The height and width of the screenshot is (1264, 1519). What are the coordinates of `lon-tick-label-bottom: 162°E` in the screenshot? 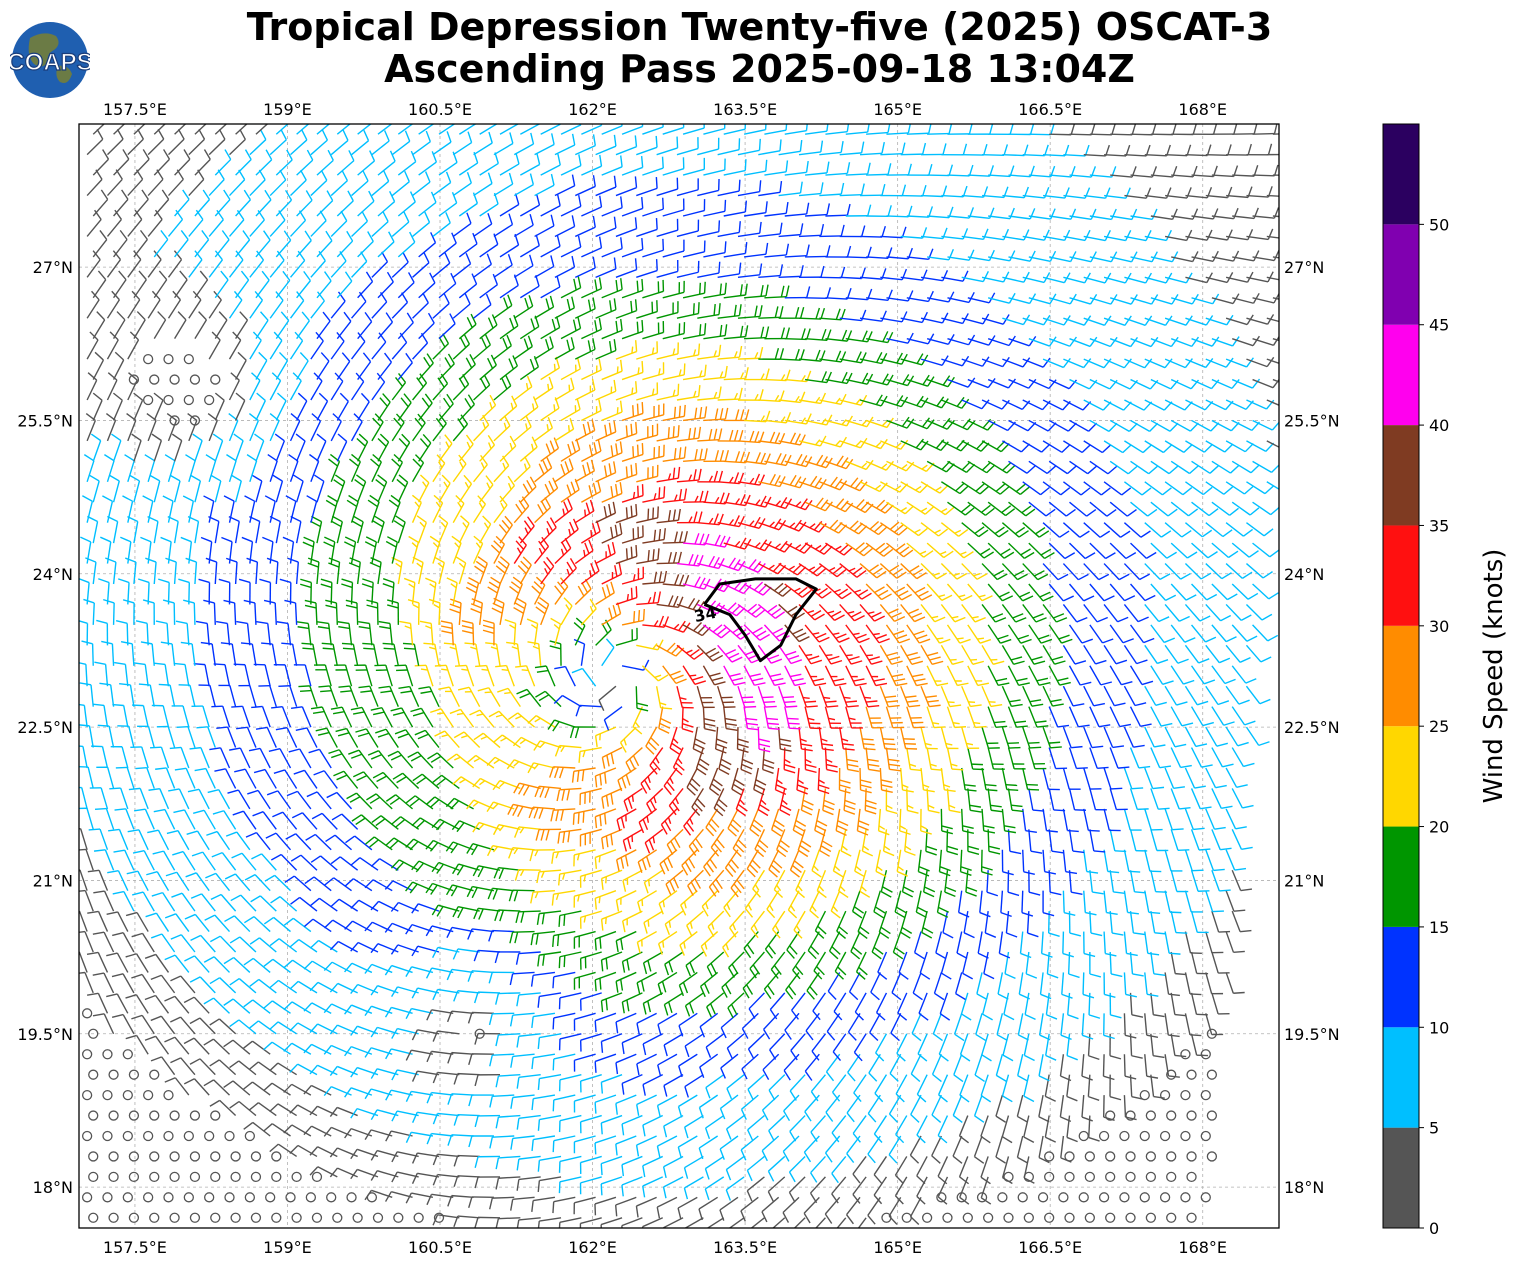 It's located at (592, 1247).